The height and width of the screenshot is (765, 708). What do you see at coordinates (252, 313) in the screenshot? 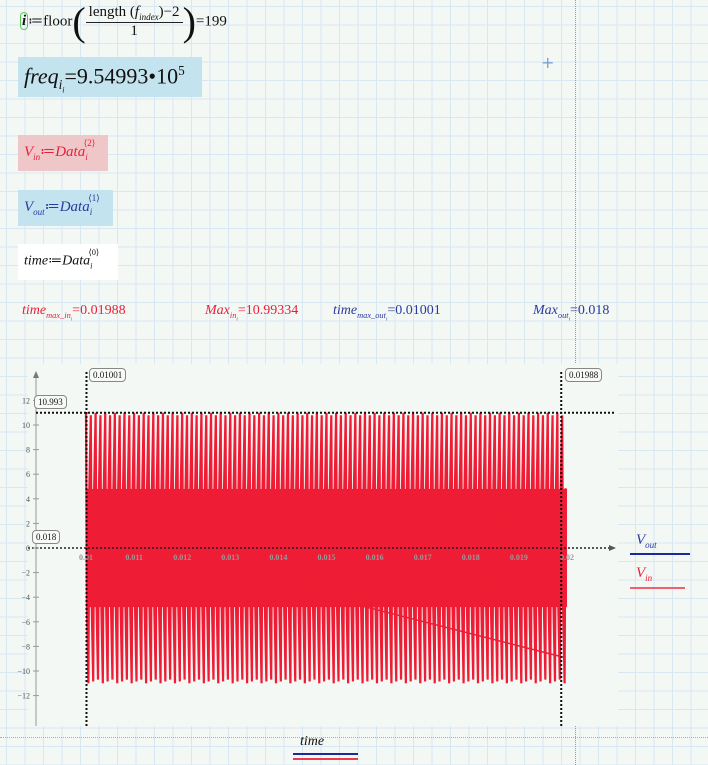
I see `result-max-in: Maxini=10.99334` at bounding box center [252, 313].